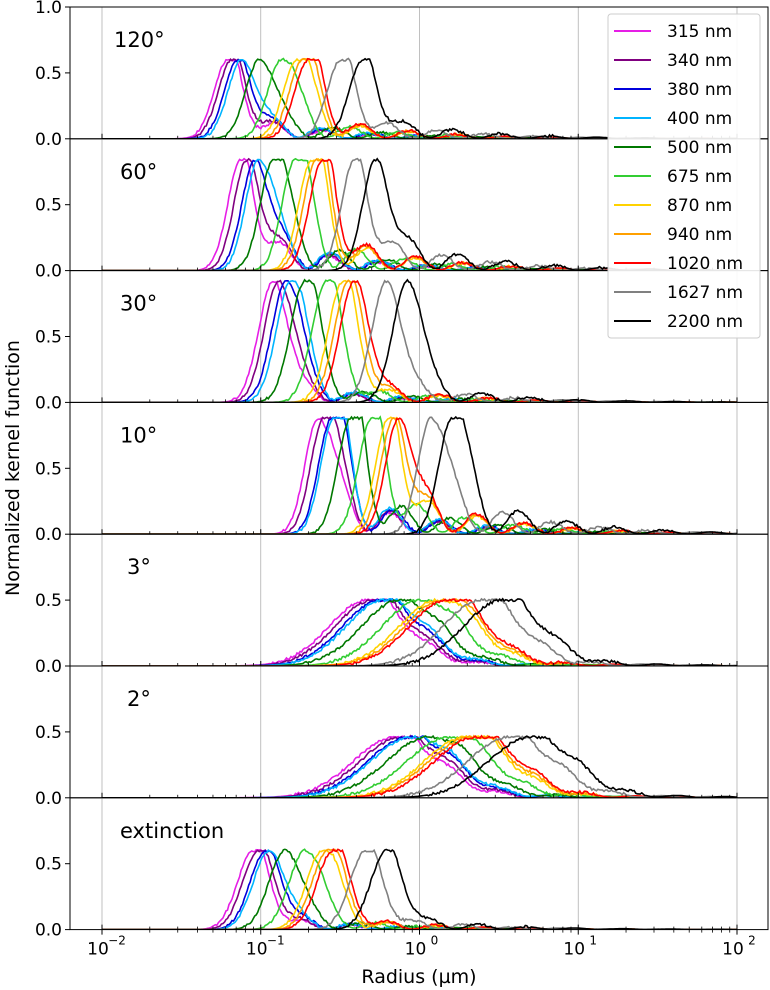 The height and width of the screenshot is (990, 770). I want to click on series-line-1627-nm, so click(420, 475).